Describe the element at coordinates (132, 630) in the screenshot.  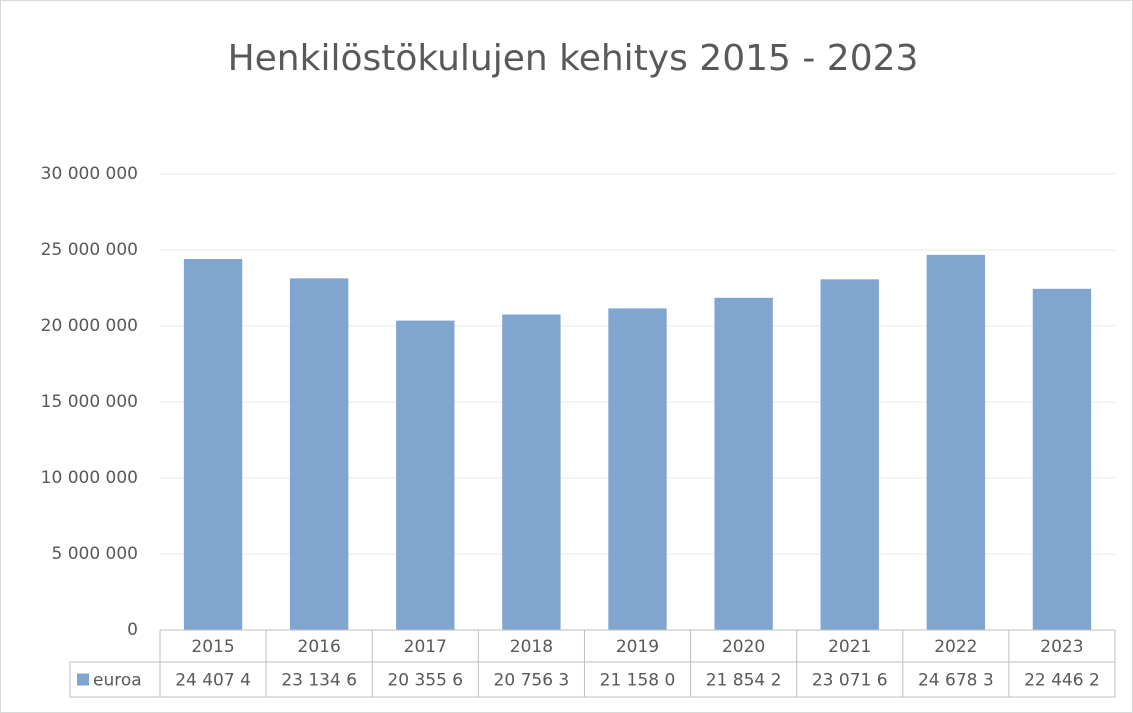
I see `y-tick-label: 0` at that location.